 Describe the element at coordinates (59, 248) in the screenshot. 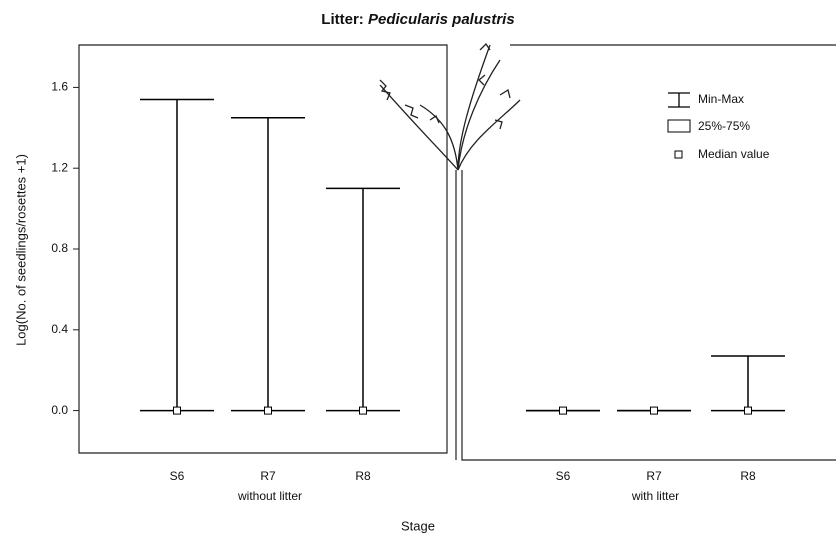

I see `y-tick-label: 0.8` at that location.